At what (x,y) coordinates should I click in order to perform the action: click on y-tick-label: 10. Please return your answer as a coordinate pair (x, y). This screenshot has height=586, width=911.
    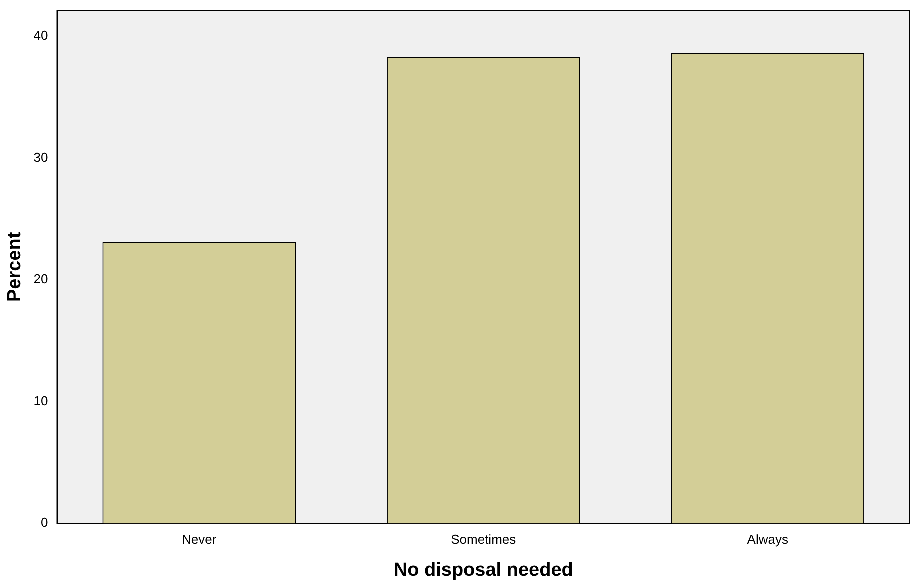
    Looking at the image, I should click on (41, 400).